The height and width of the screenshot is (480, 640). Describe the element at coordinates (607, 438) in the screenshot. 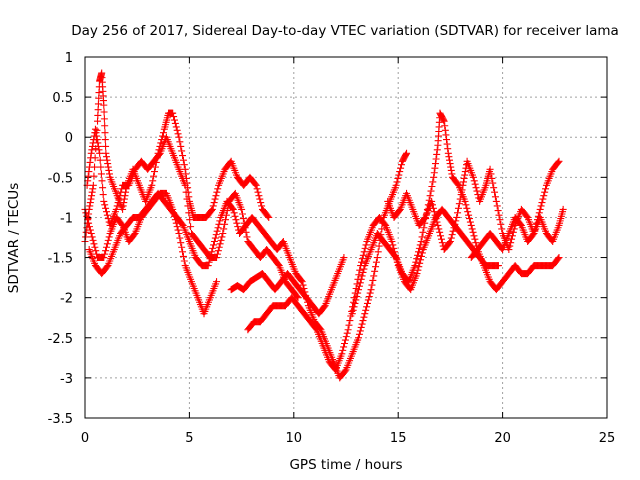

I see `x-tick-label: 25` at that location.